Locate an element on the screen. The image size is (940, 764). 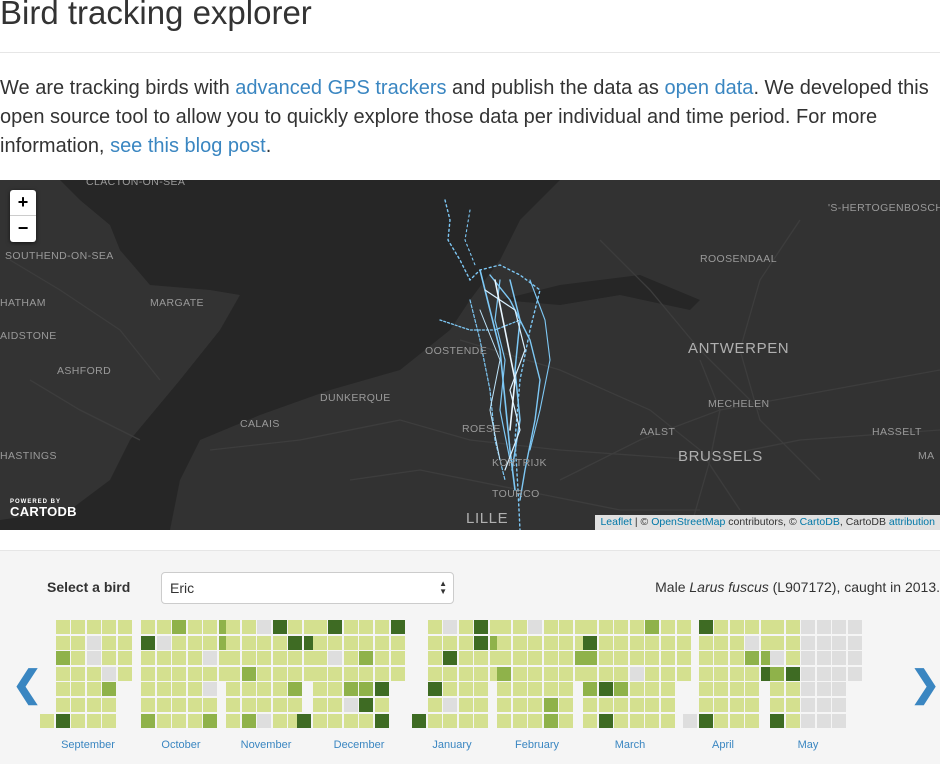
month-label-april: April is located at coordinates (723, 745).